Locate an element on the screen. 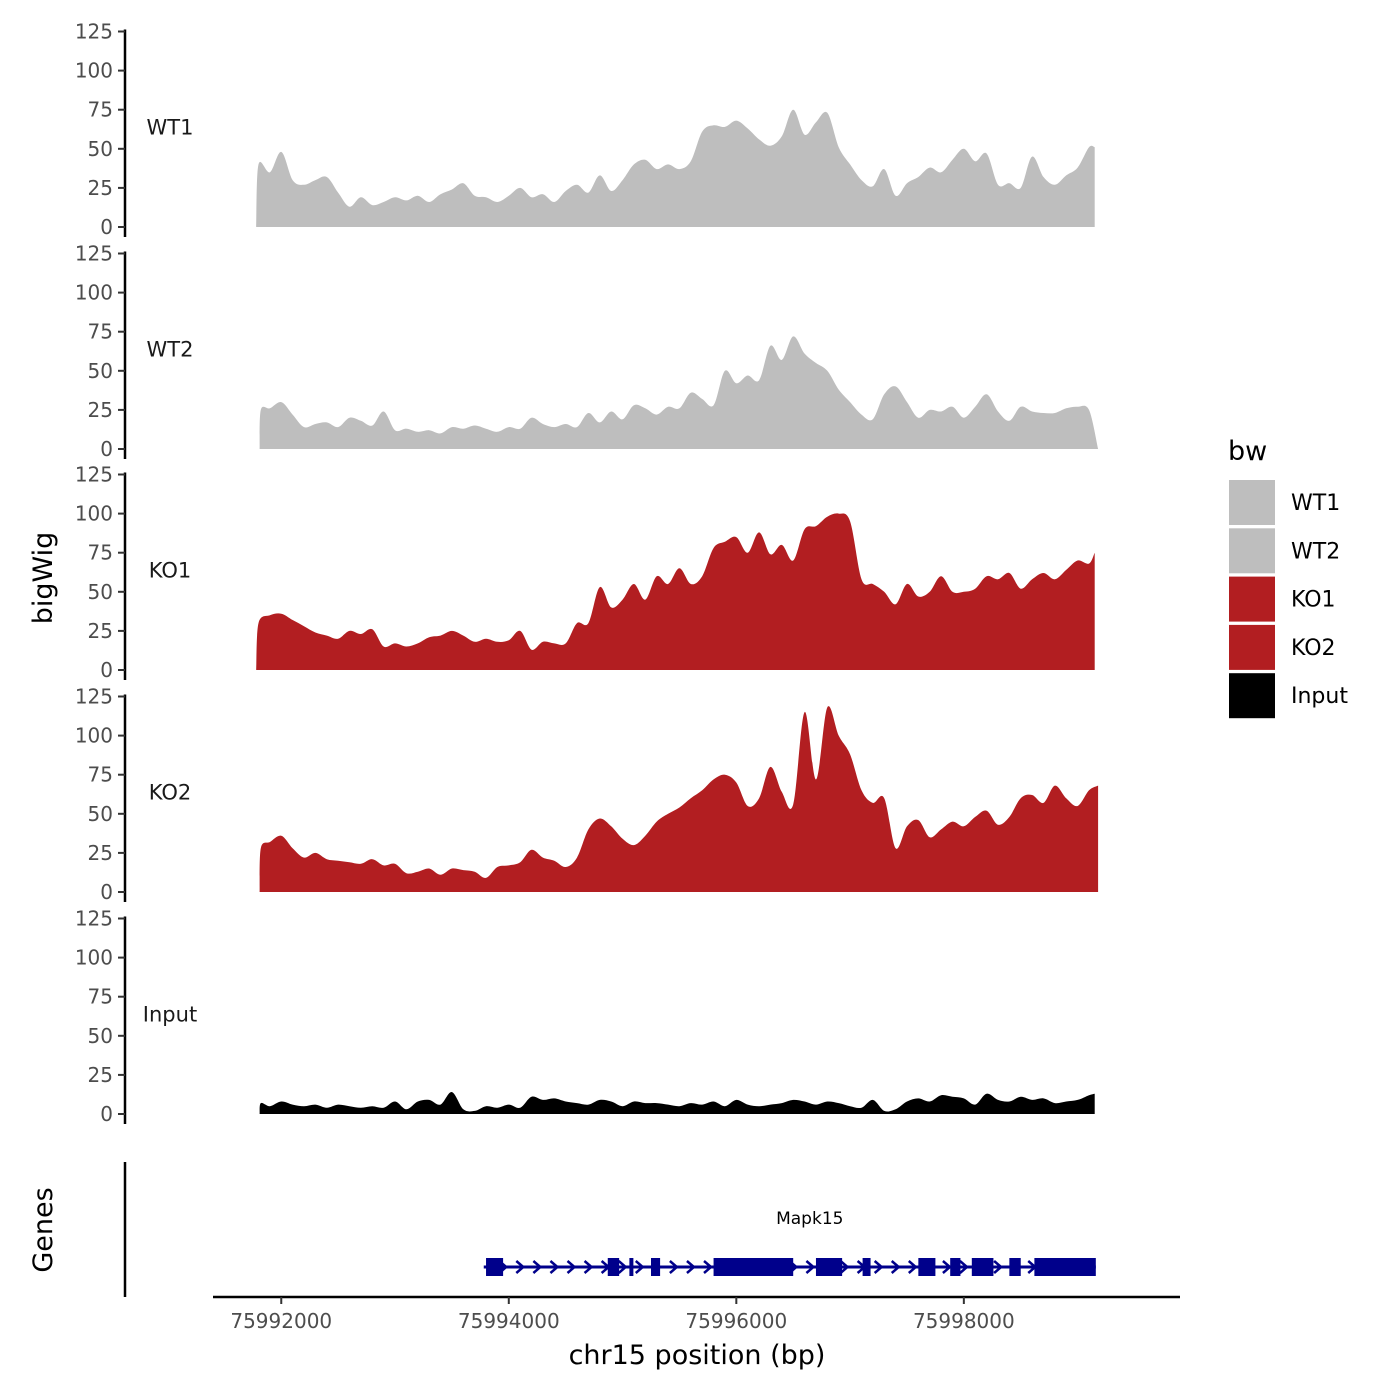 The height and width of the screenshot is (1400, 1400). legend-label: WT2 is located at coordinates (1315, 551).